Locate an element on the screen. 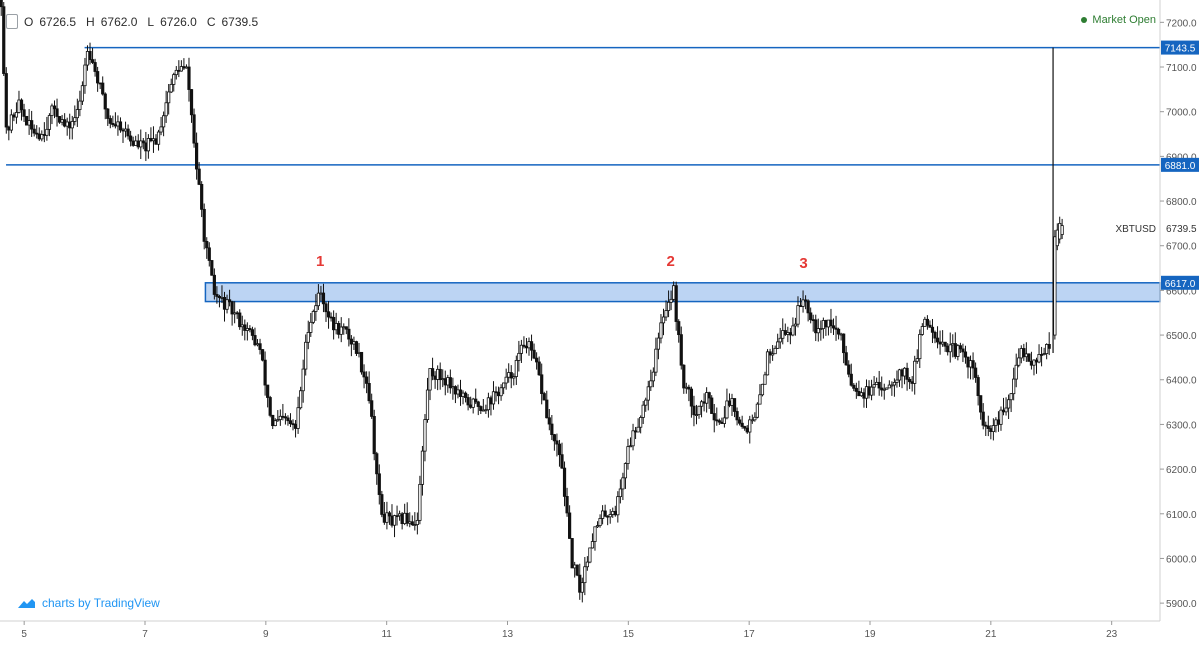 Image resolution: width=1200 pixels, height=649 pixels. y-tick-label: 7200.0 is located at coordinates (1181, 23).